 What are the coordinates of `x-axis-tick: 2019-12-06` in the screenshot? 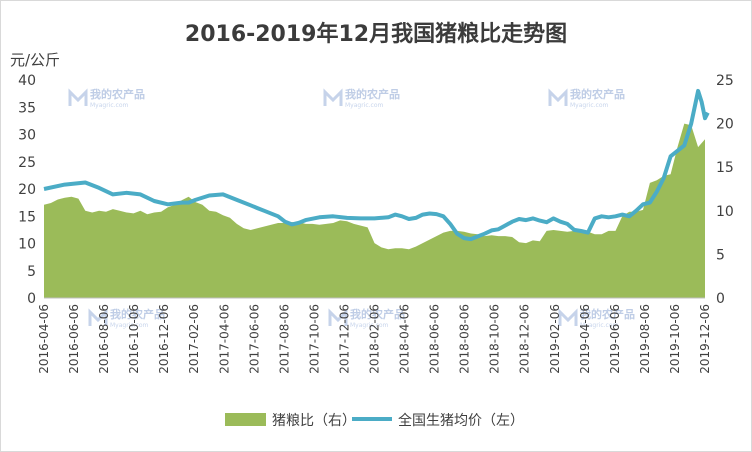 It's located at (705, 339).